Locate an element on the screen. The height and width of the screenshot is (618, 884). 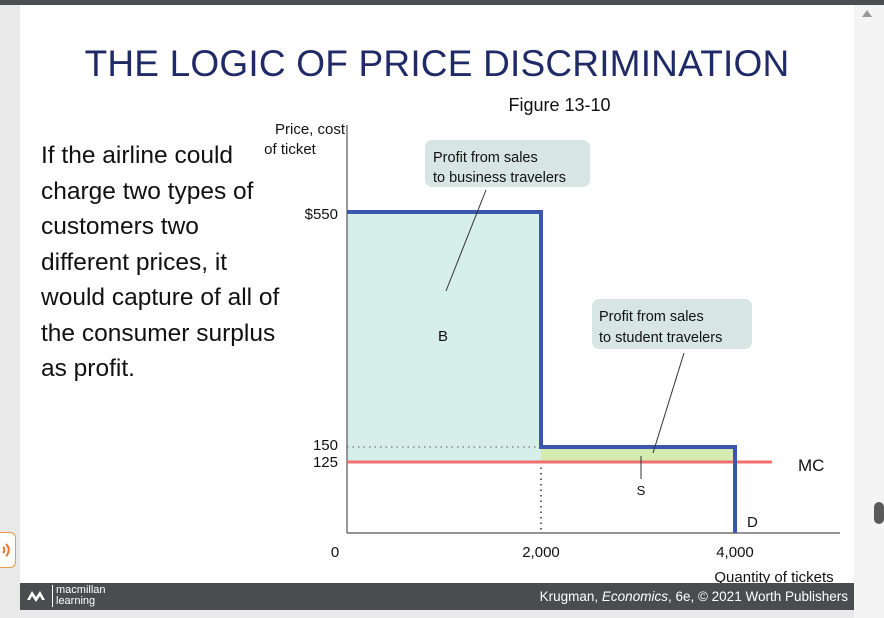
brand-name: macmillan learning is located at coordinates (79, 596).